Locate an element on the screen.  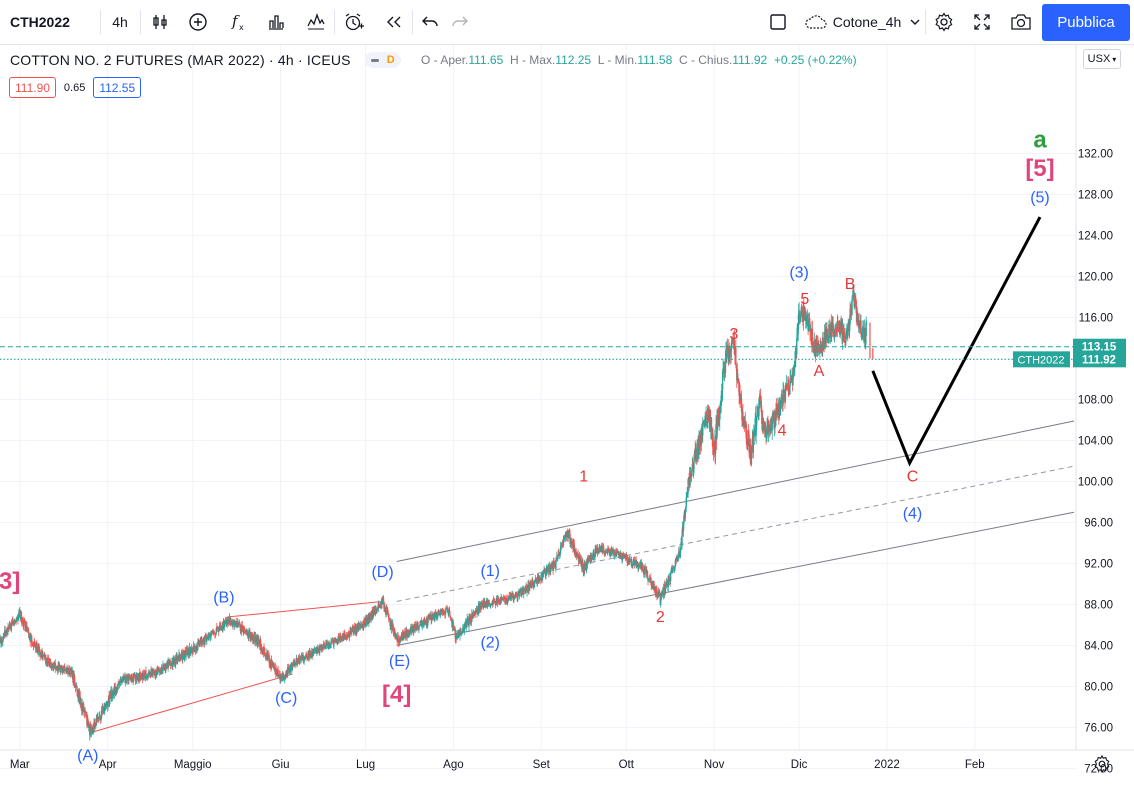
wave-label: [3] is located at coordinates (10, 581).